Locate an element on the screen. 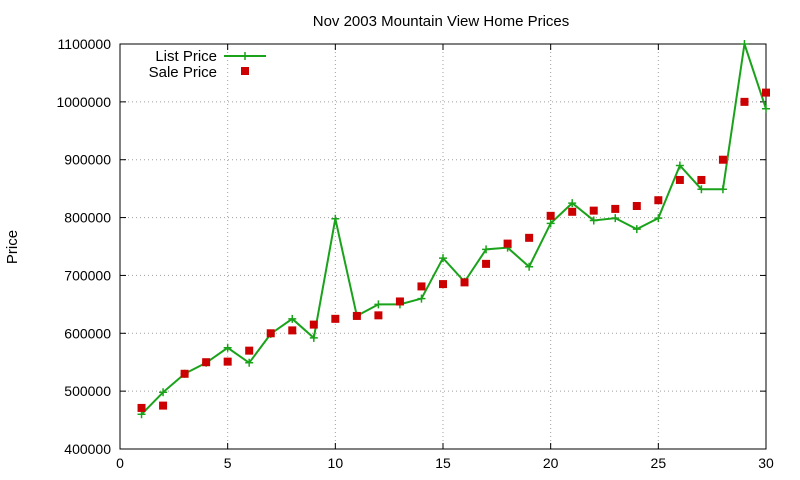 This screenshot has width=800, height=480. legend-marker-list-price is located at coordinates (245, 56).